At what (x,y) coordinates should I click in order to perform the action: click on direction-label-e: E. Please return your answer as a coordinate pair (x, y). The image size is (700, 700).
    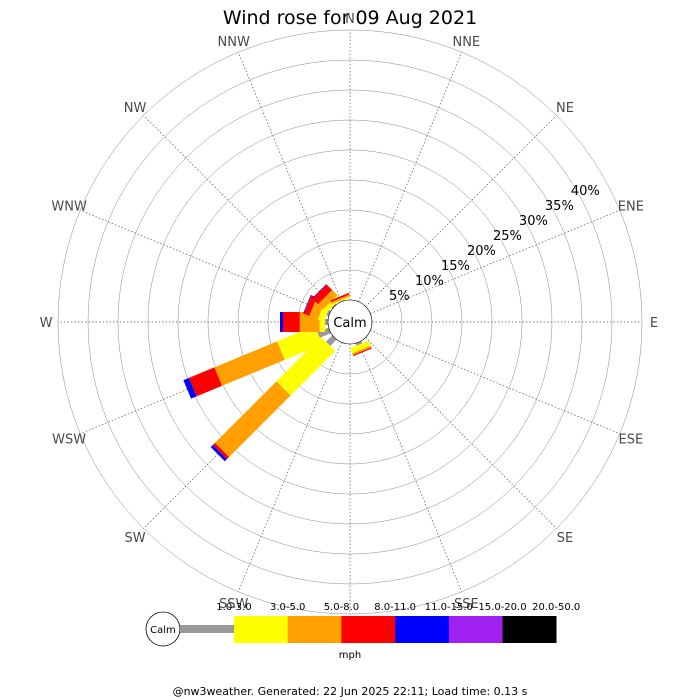
    Looking at the image, I should click on (654, 323).